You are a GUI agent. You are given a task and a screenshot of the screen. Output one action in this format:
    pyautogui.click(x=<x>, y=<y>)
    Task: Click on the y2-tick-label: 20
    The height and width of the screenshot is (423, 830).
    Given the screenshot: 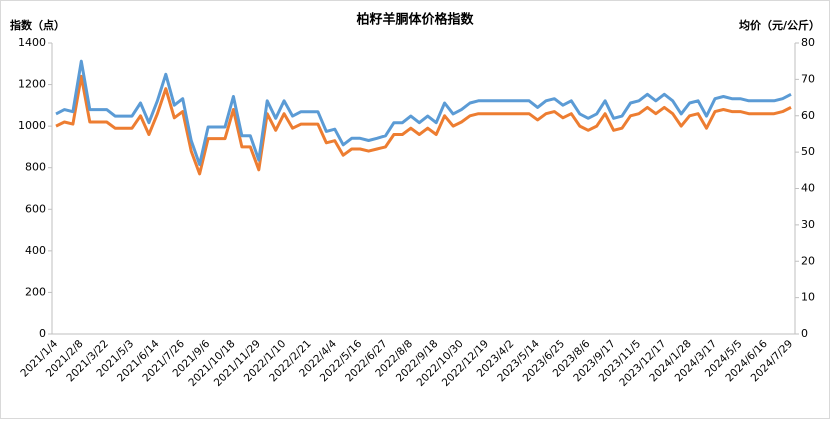 What is the action you would take?
    pyautogui.click(x=808, y=260)
    